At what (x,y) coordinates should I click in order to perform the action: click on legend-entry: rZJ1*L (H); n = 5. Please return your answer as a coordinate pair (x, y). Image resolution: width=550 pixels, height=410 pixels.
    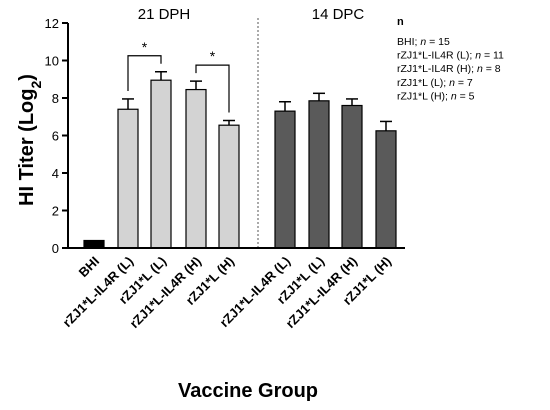
    Looking at the image, I should click on (436, 96).